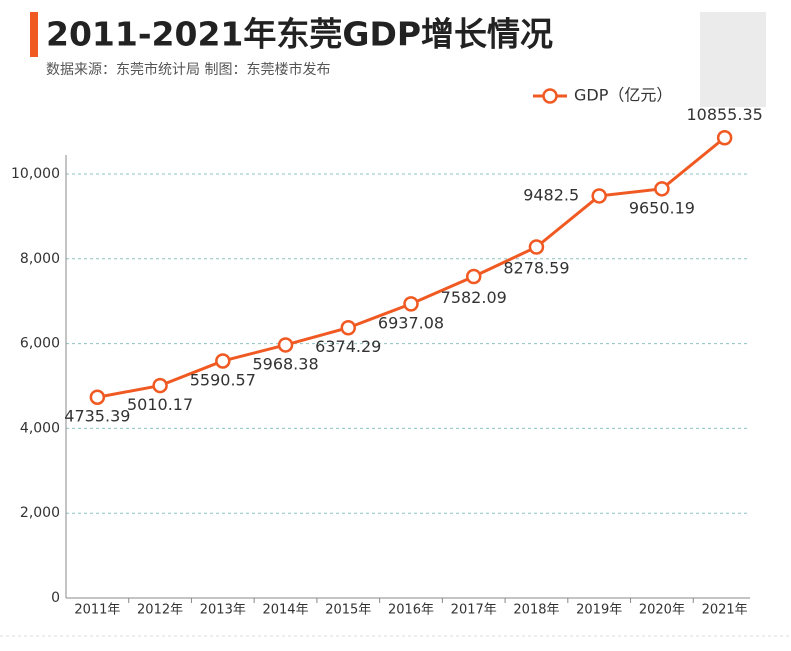 The width and height of the screenshot is (791, 651). I want to click on data-label: 6374.29, so click(348, 346).